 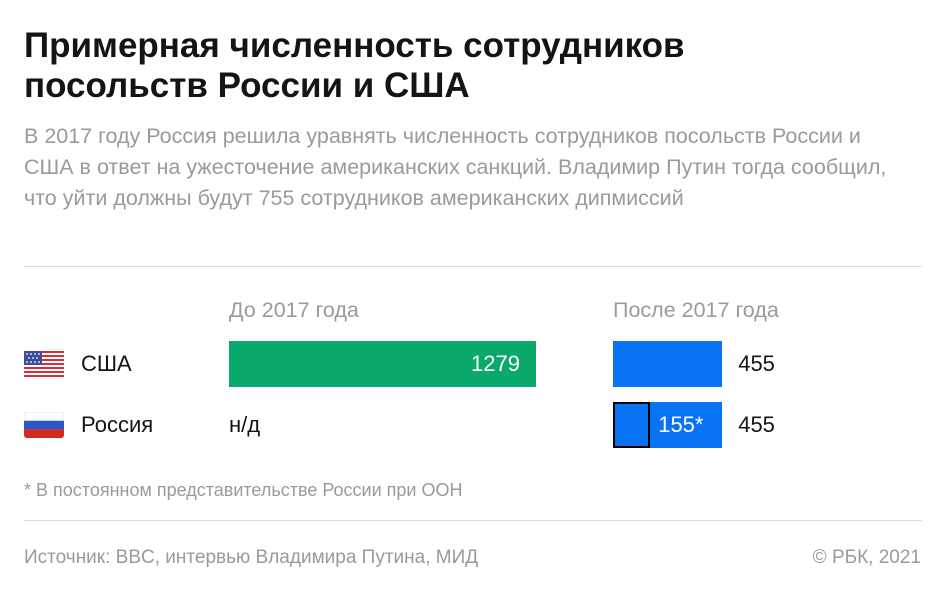 I want to click on bar-russia-after, so click(x=668, y=425).